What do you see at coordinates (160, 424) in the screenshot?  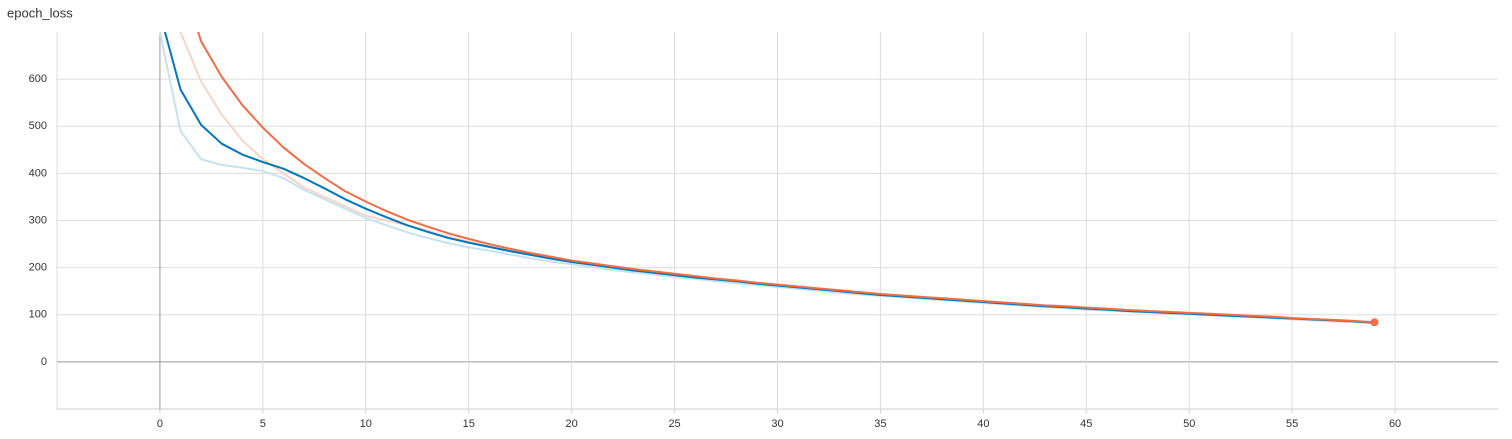 I see `x-tick-label: 0` at bounding box center [160, 424].